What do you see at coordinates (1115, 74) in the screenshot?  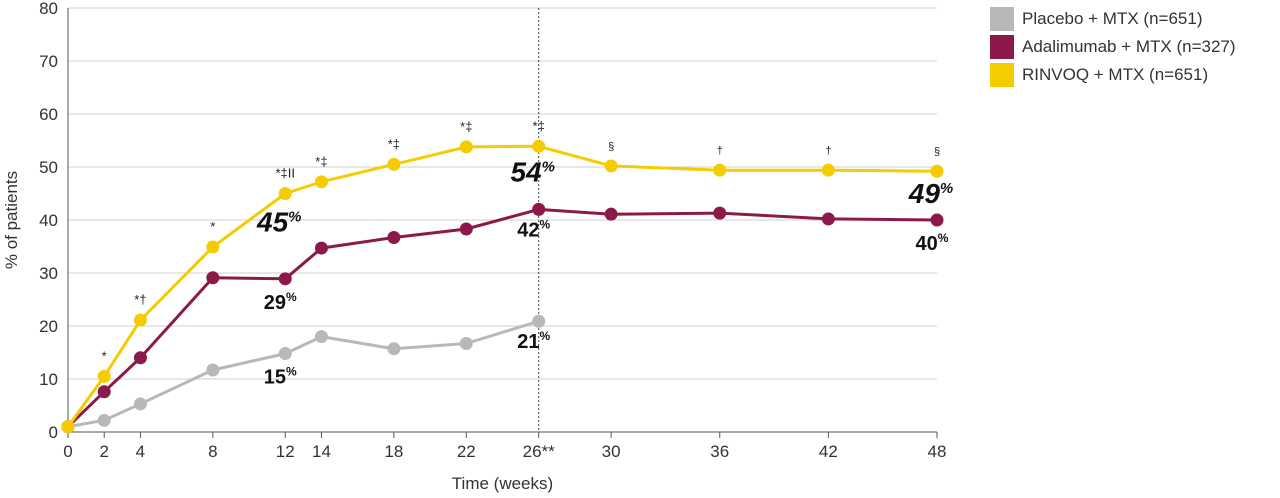 I see `legend-label-rinvoq: RINVOQ + MTX (n=651)` at bounding box center [1115, 74].